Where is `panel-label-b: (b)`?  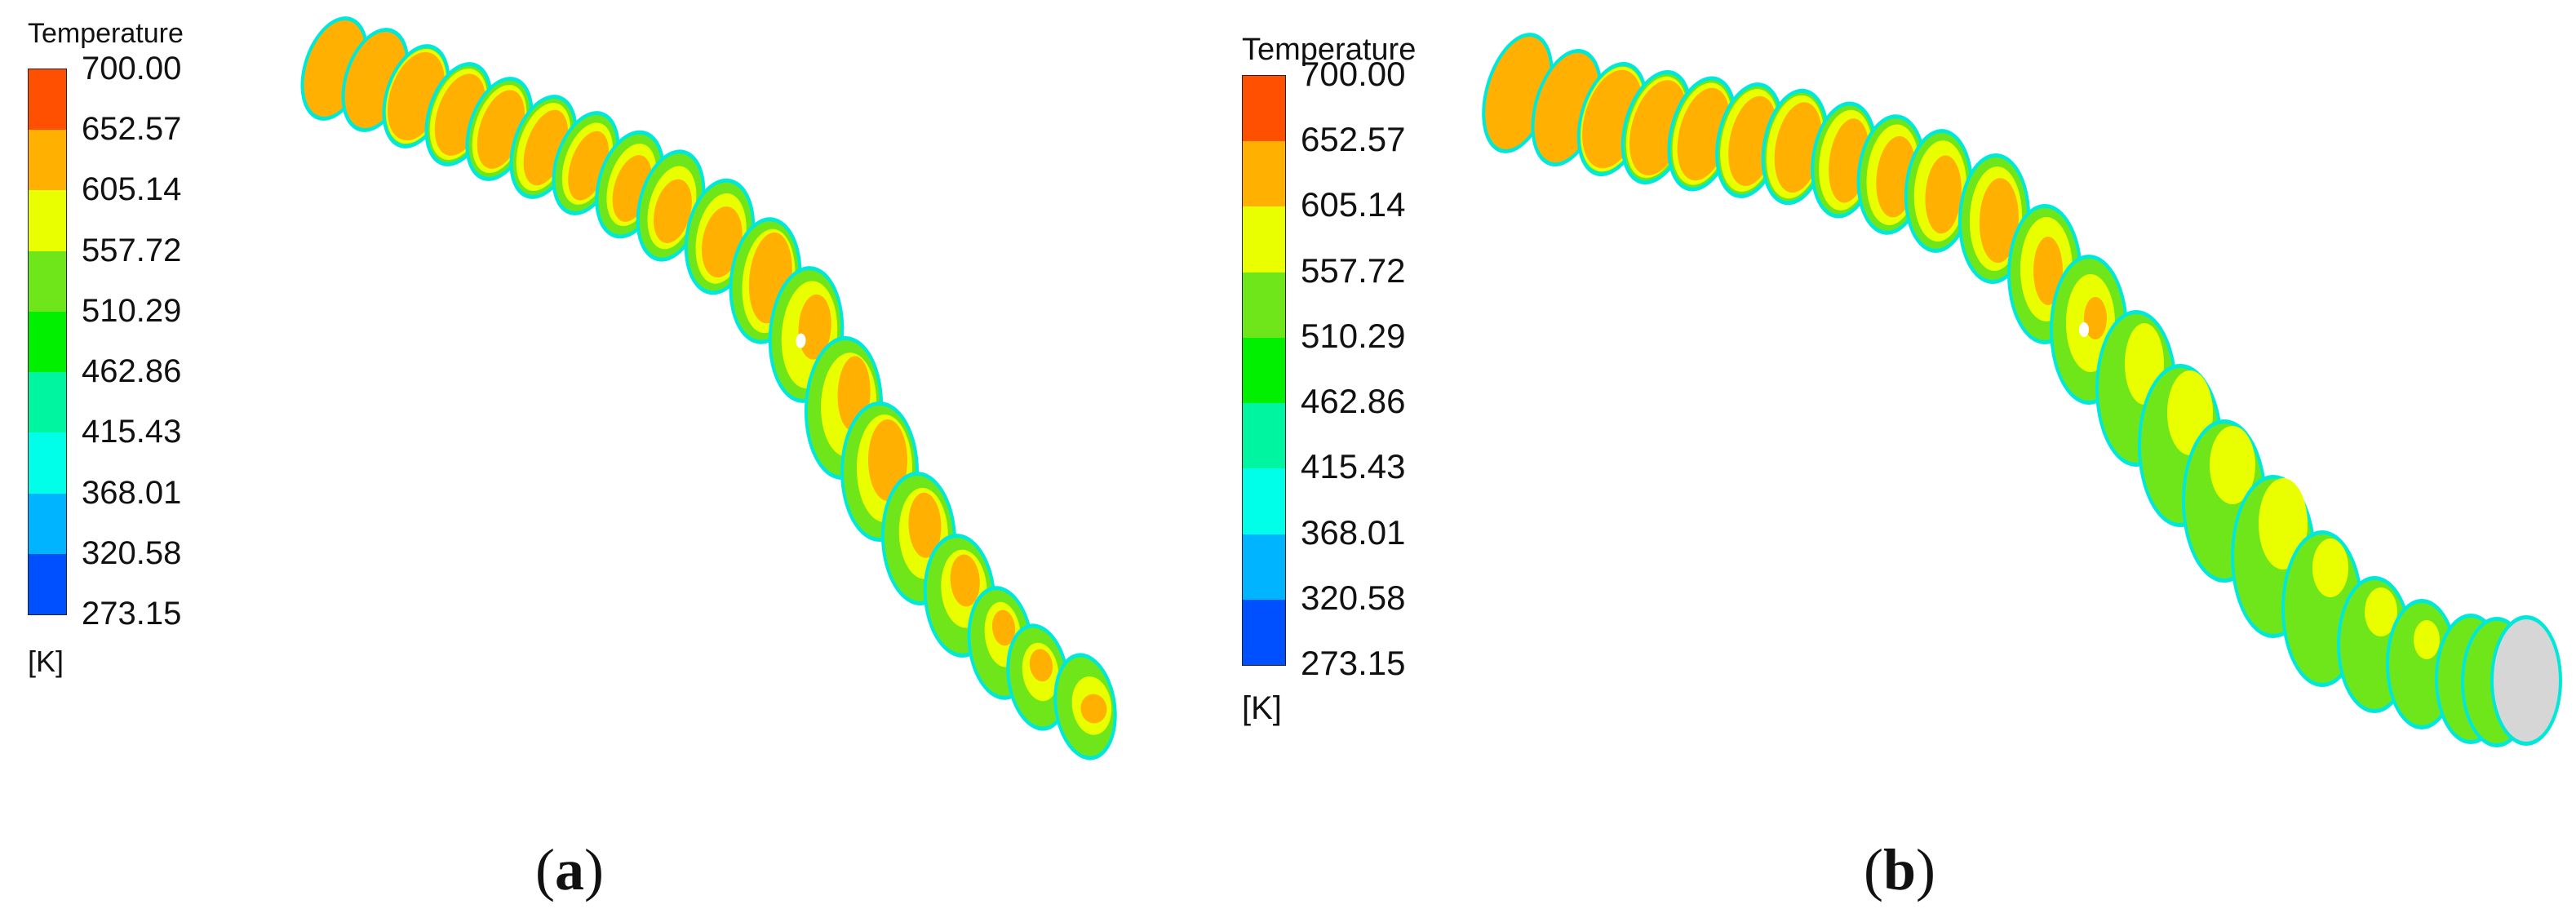 panel-label-b: (b) is located at coordinates (1900, 869).